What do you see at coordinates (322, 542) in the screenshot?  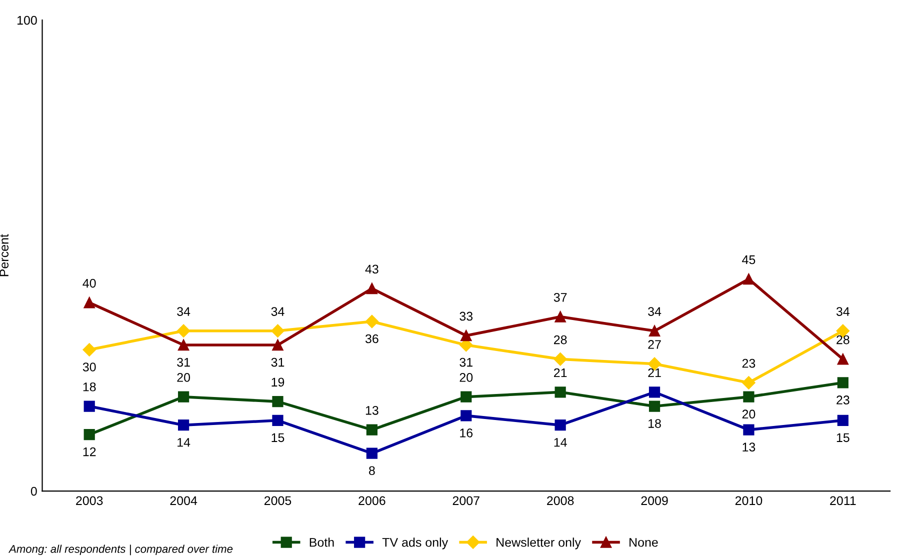 I see `legend-label: Both` at bounding box center [322, 542].